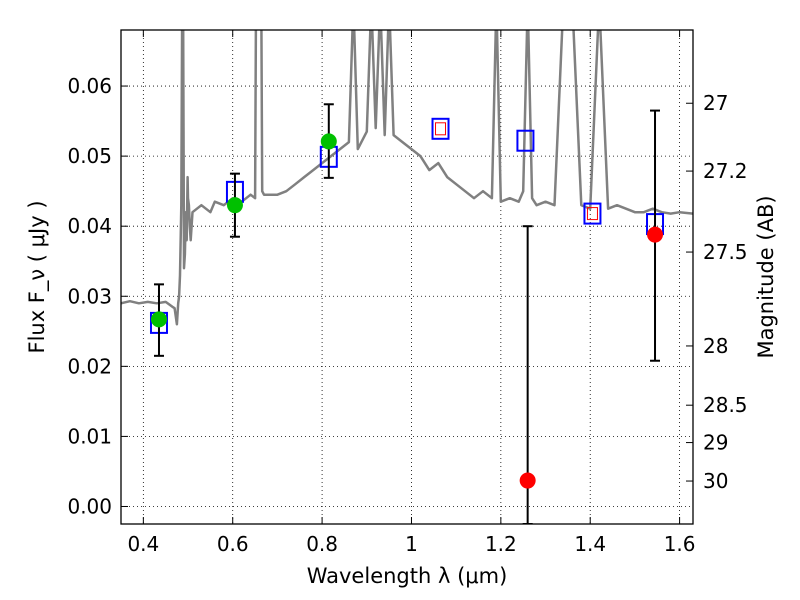  I want to click on y2-tick-label: 27.2, so click(725, 171).